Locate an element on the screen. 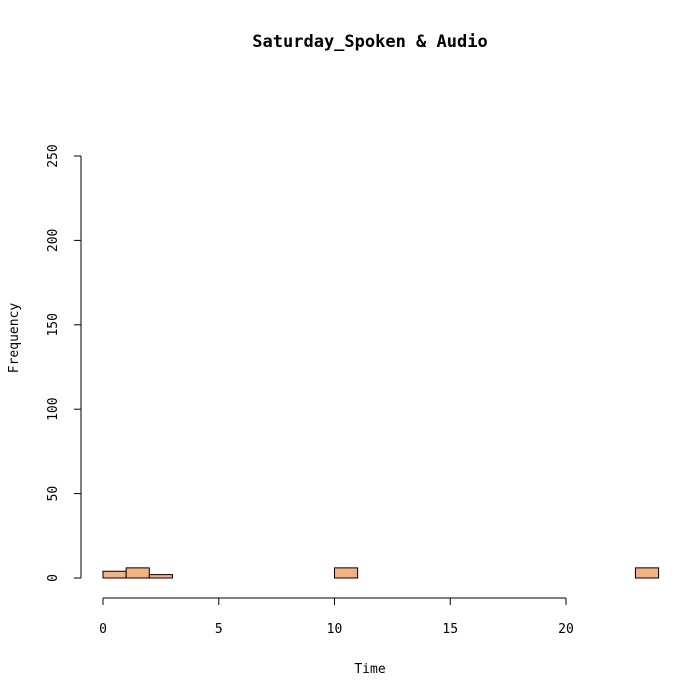 Image resolution: width=699 pixels, height=699 pixels. x-tick-label: 20 is located at coordinates (566, 629).